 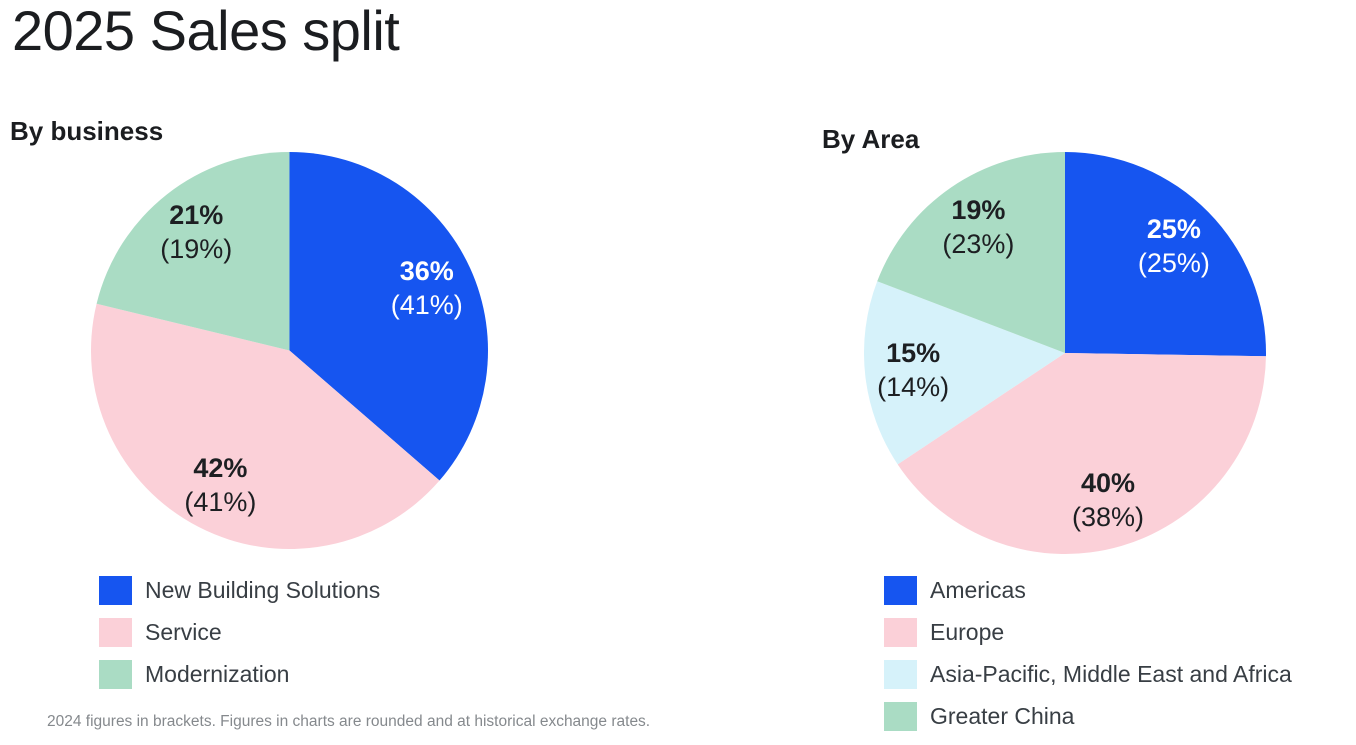 What do you see at coordinates (193, 251) in the screenshot?
I see `pie-slice-modernization` at bounding box center [193, 251].